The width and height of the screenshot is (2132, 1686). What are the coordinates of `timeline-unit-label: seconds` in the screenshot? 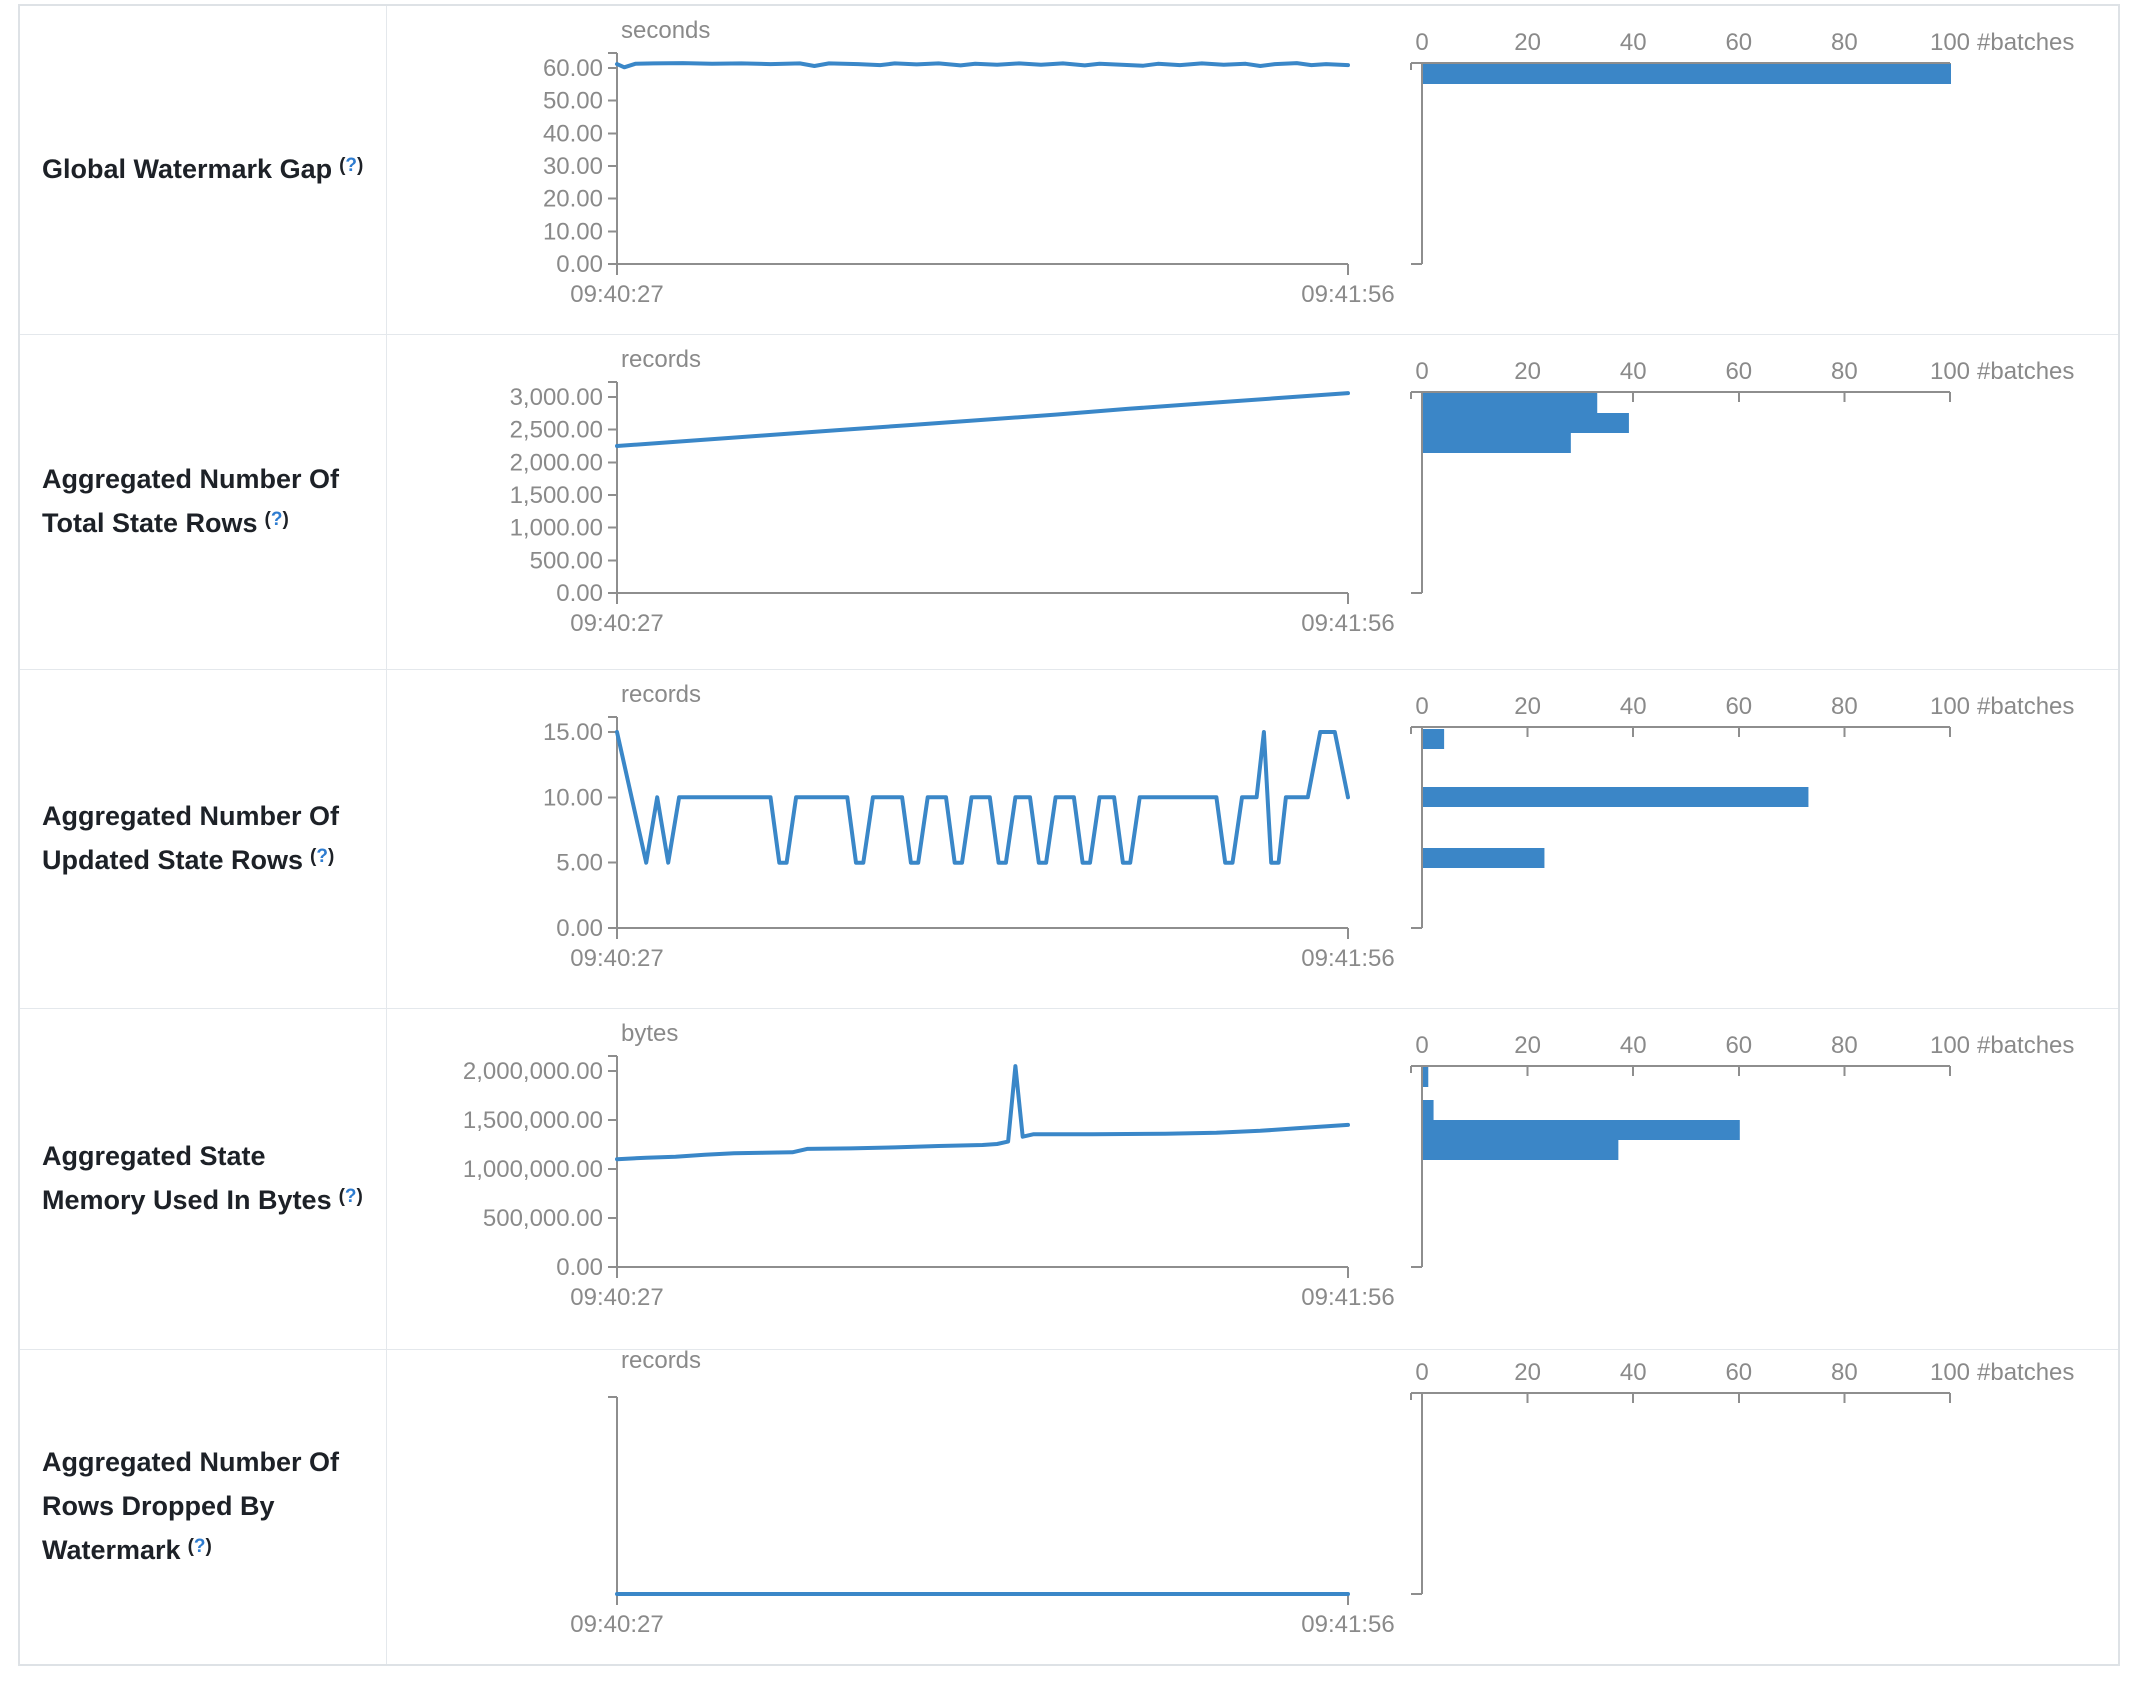 It's located at (665, 30).